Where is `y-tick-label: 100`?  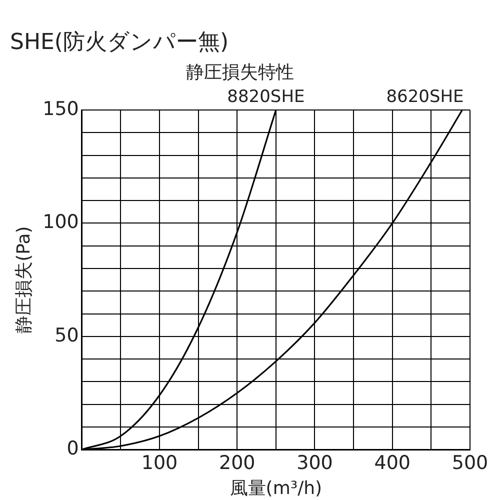 y-tick-label: 100 is located at coordinates (60, 222).